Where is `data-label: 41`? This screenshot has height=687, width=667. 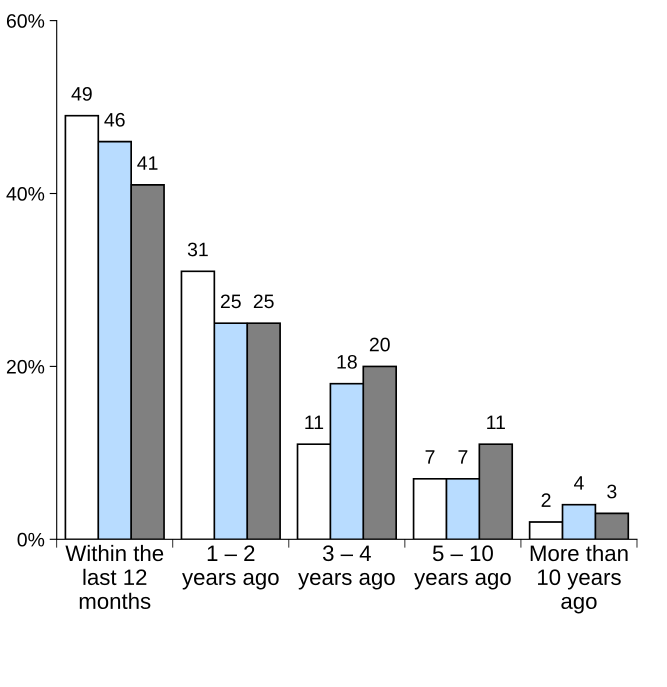
data-label: 41 is located at coordinates (147, 163).